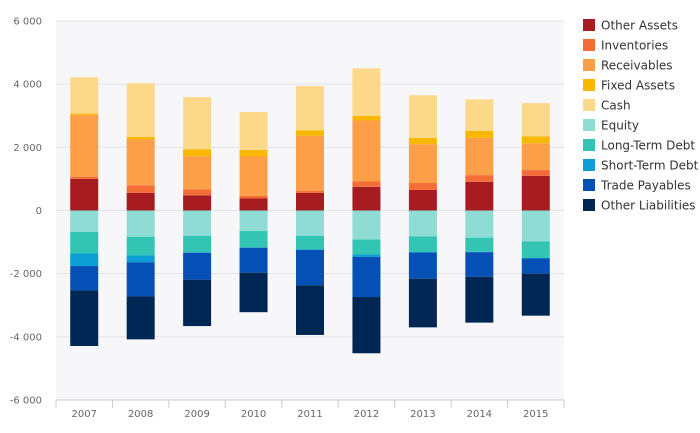  Describe the element at coordinates (620, 126) in the screenshot. I see `legend-label: Equity` at that location.